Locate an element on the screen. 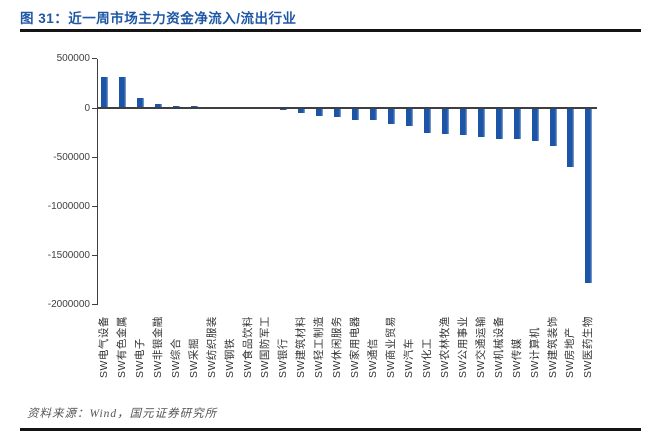 The image size is (663, 438). x-axis-label: SW医药生物 is located at coordinates (588, 347).